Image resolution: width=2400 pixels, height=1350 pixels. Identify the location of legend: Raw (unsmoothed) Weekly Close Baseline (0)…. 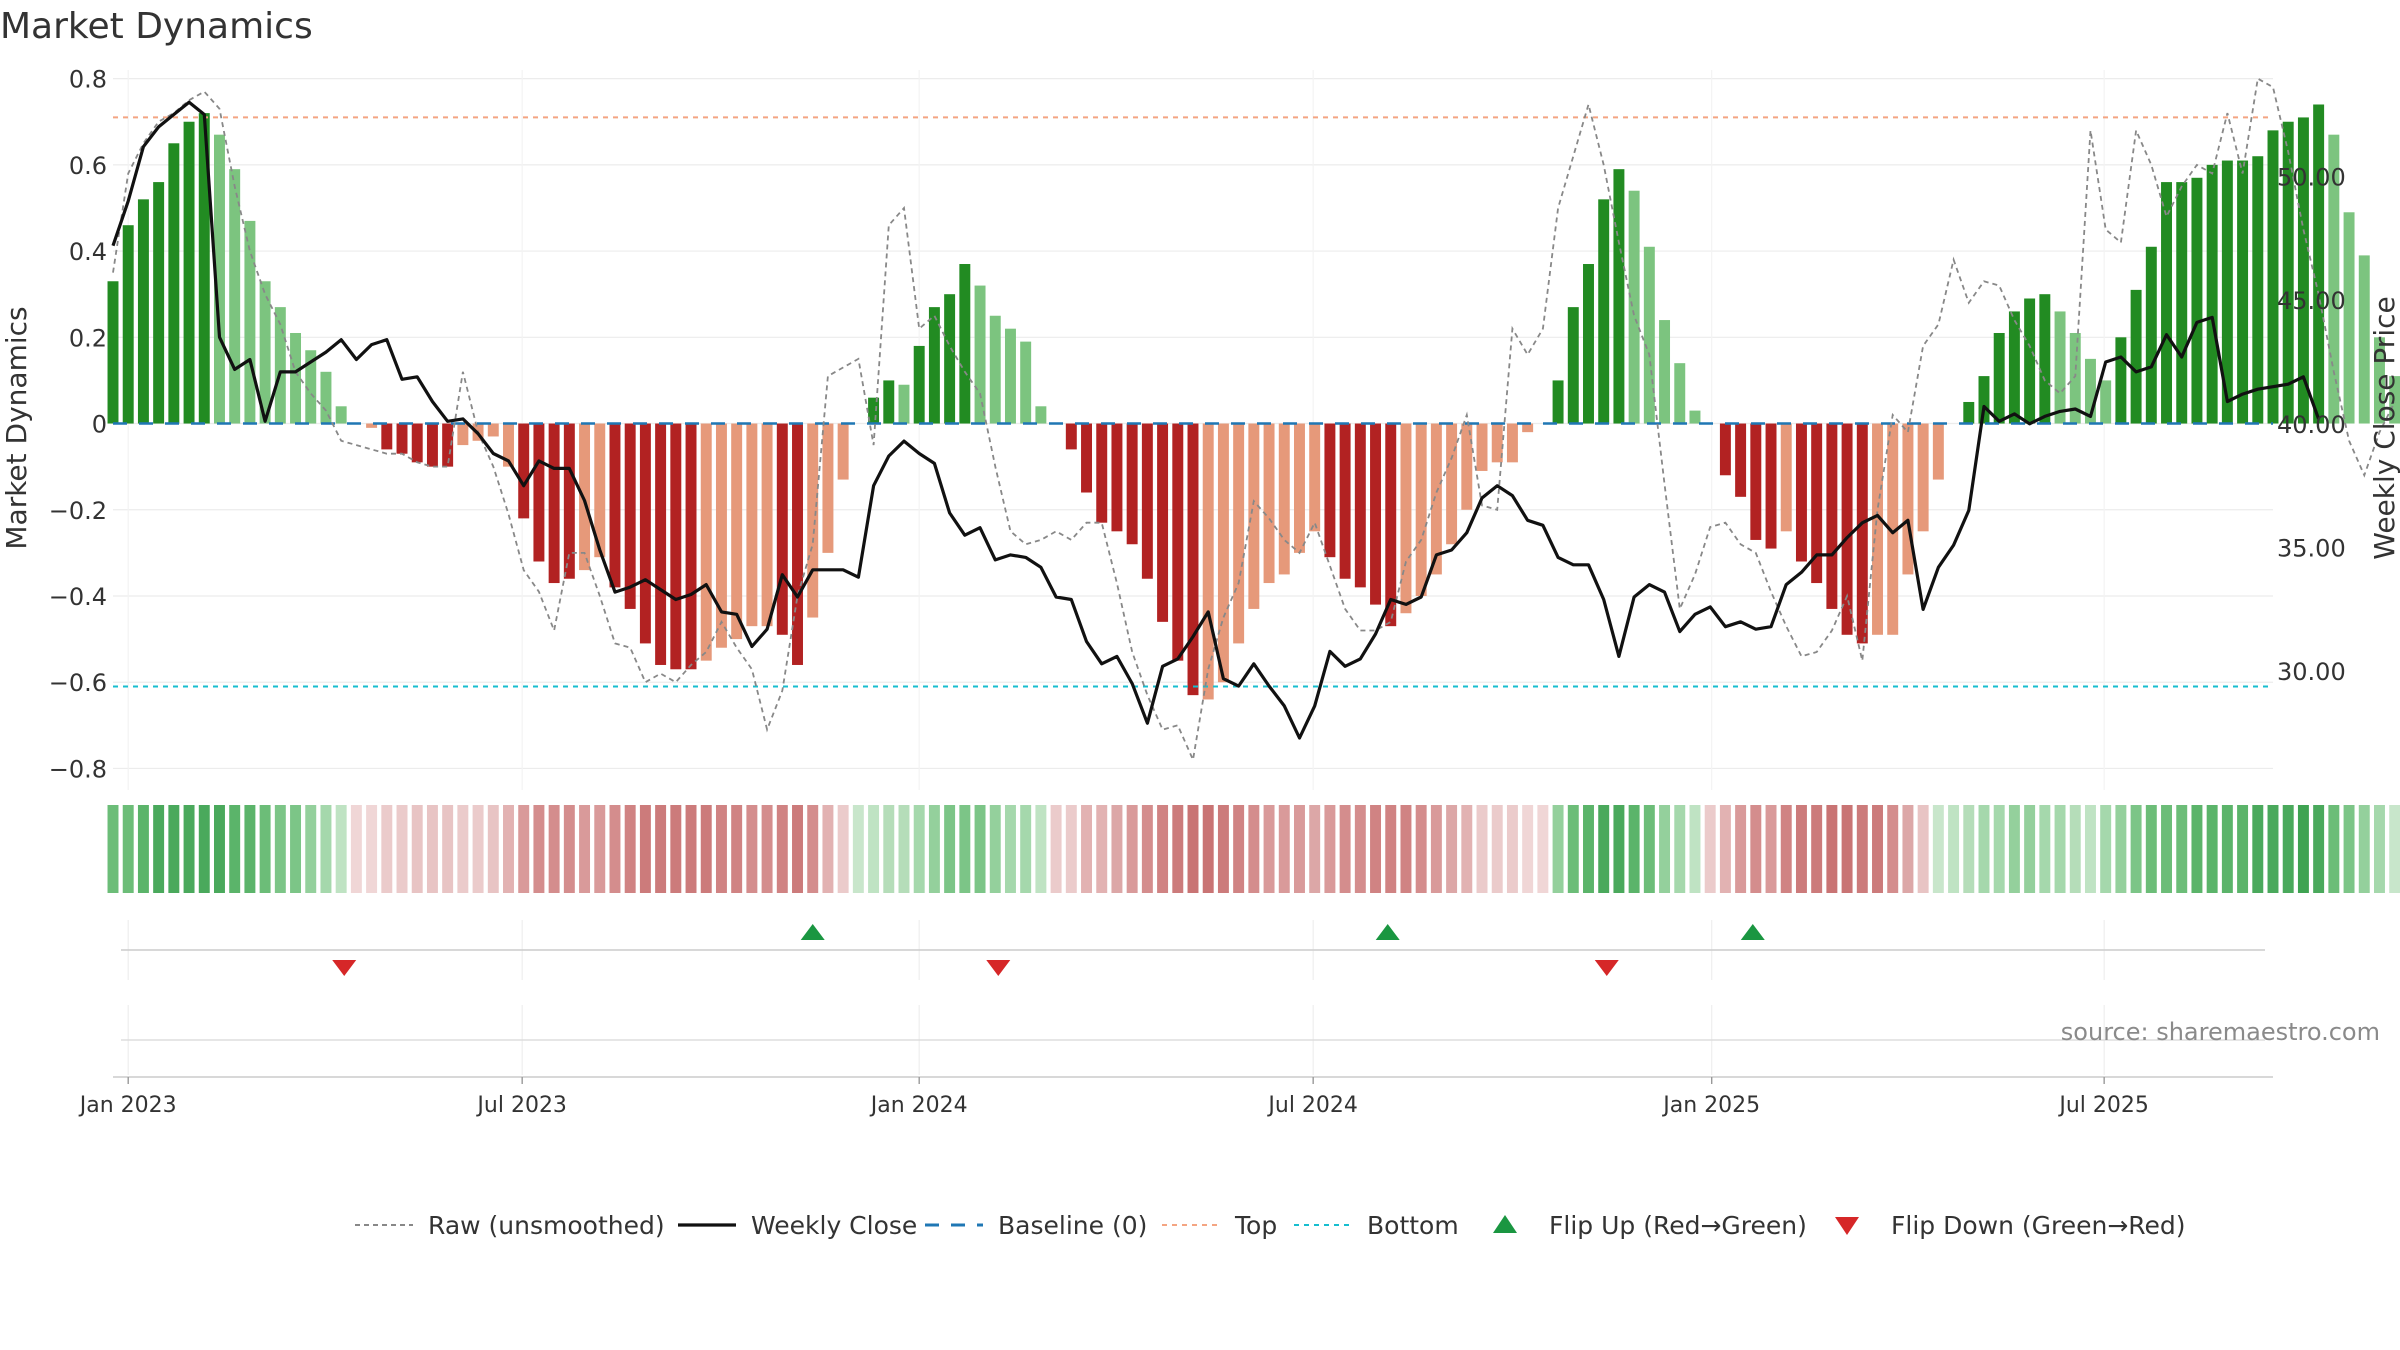
(1270, 1225).